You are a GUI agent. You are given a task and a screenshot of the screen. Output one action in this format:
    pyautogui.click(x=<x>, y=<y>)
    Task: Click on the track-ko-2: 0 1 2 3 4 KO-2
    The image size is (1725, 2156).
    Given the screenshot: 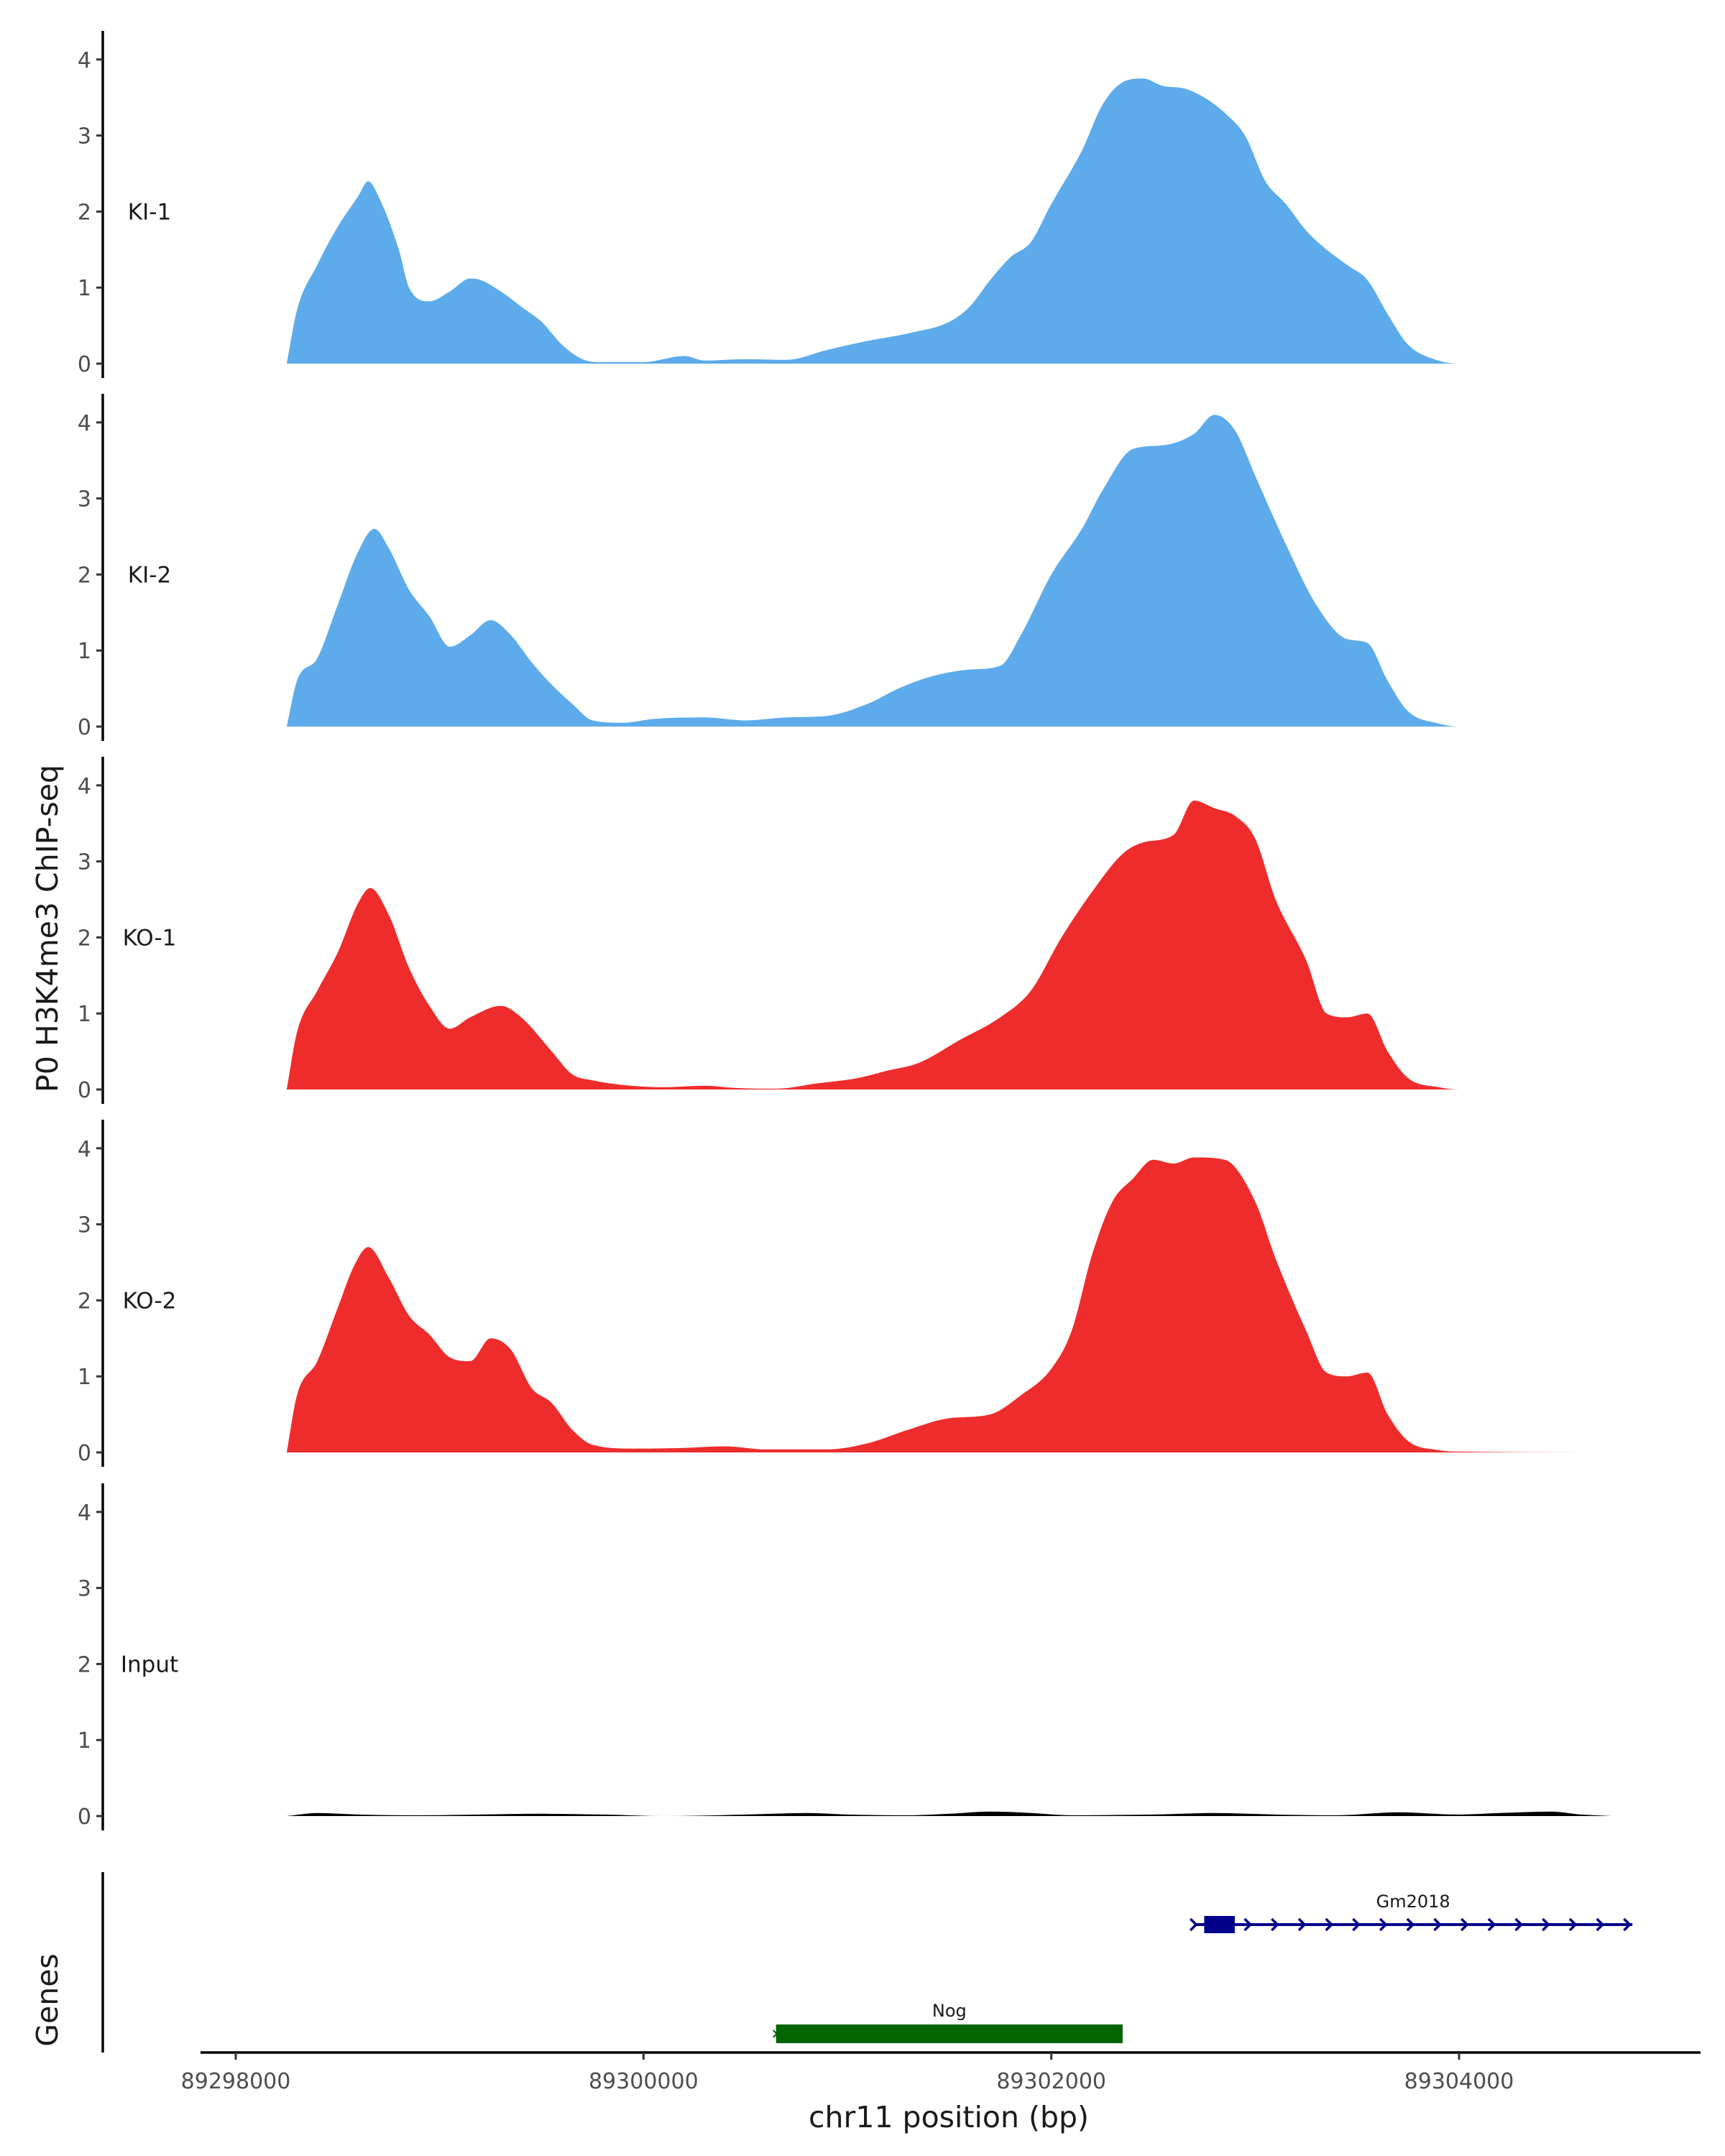 What is the action you would take?
    pyautogui.click(x=845, y=1293)
    